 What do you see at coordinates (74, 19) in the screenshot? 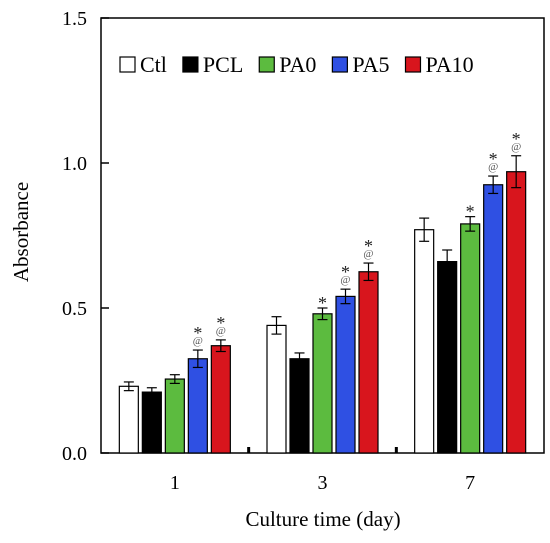
I see `y-tick-label: 1.5` at bounding box center [74, 19].